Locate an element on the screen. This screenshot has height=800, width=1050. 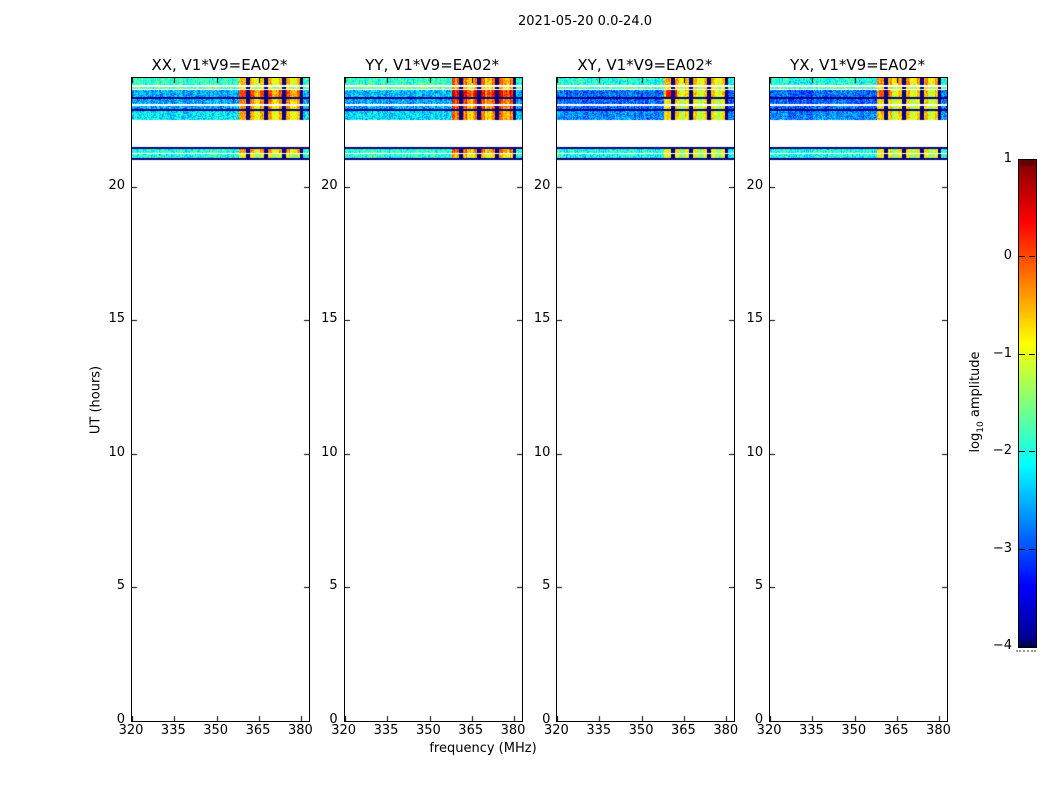
colorbar-tick-label: −3 is located at coordinates (1002, 548).